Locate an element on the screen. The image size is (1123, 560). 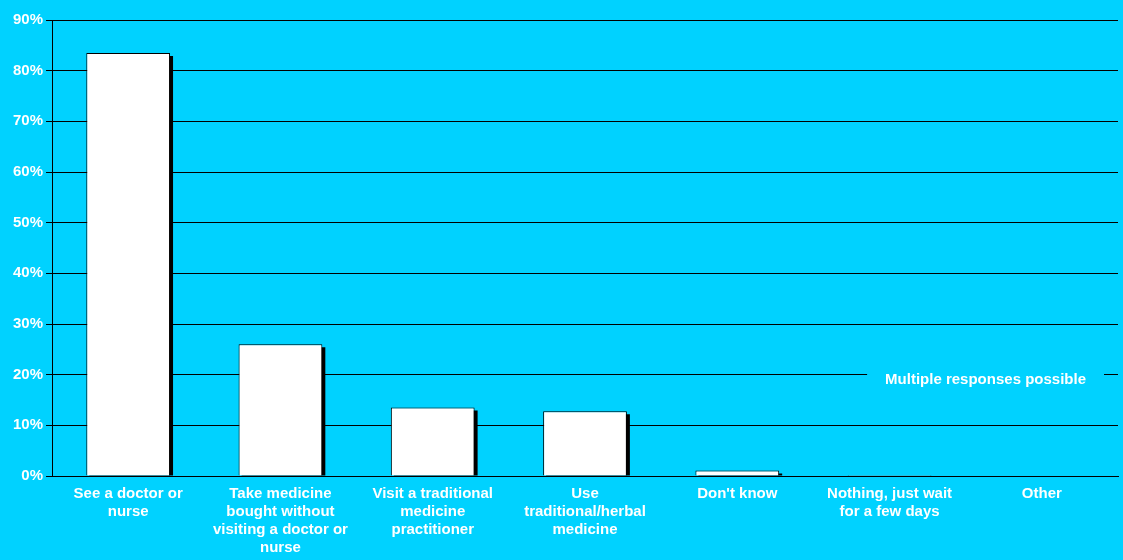
y-tick-label: 50% is located at coordinates (28, 221).